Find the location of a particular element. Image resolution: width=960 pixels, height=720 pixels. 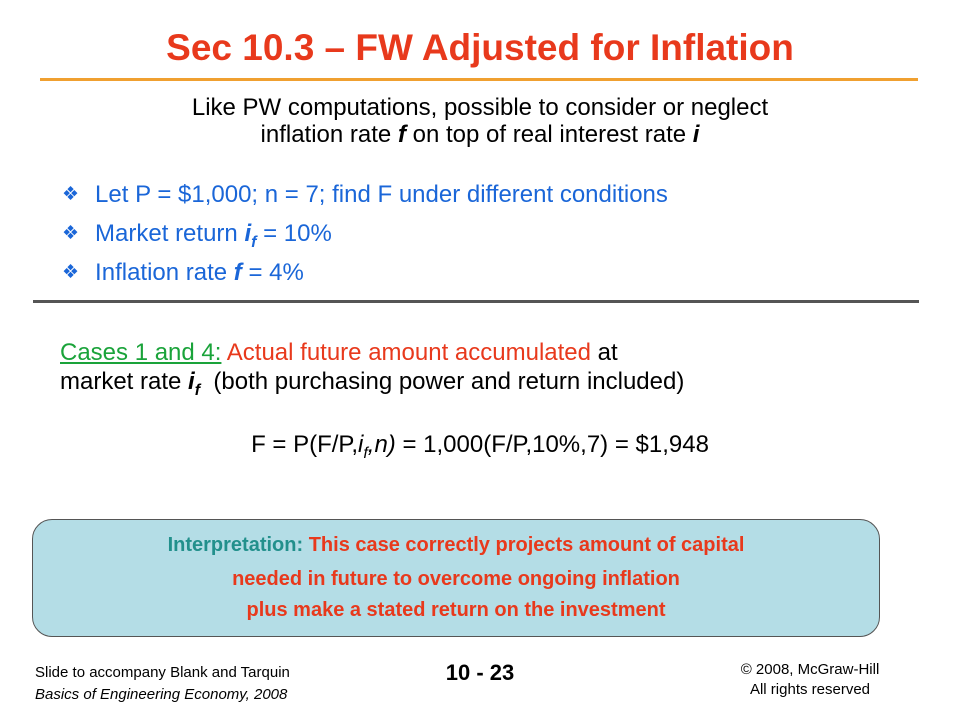

bullet-item-inflation-rate: ❖ Inflation rate f = 4% is located at coordinates (183, 272).